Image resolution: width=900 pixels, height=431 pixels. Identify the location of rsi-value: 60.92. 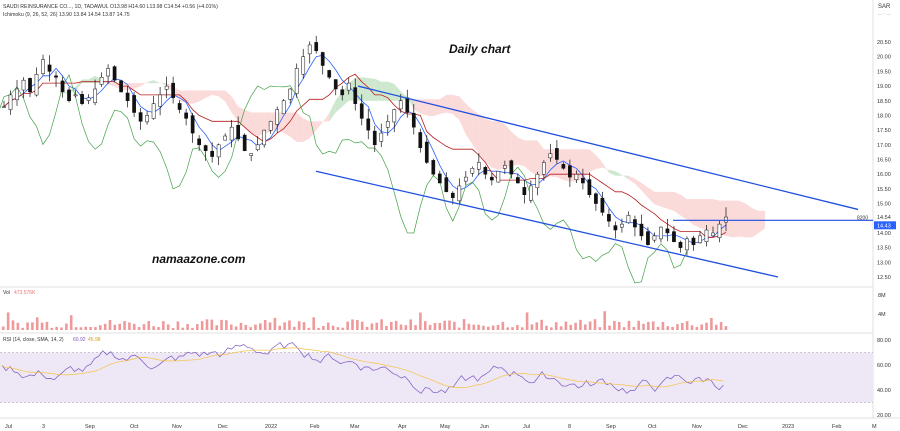
(79, 340).